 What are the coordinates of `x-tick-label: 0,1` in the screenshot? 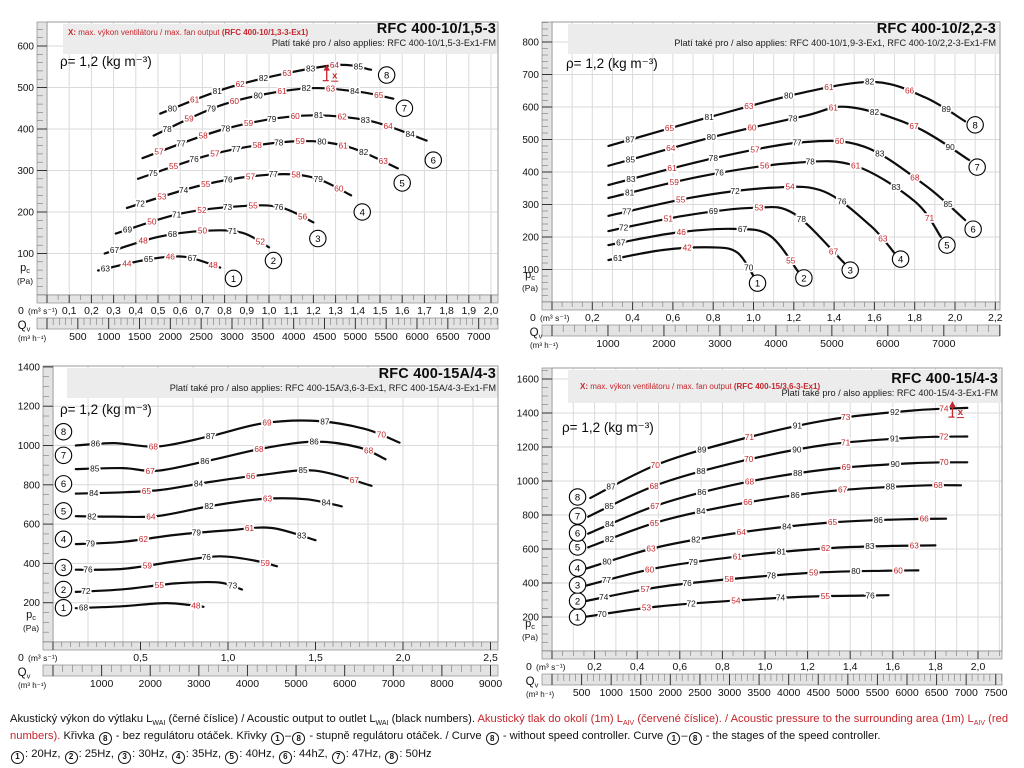 It's located at (69, 311).